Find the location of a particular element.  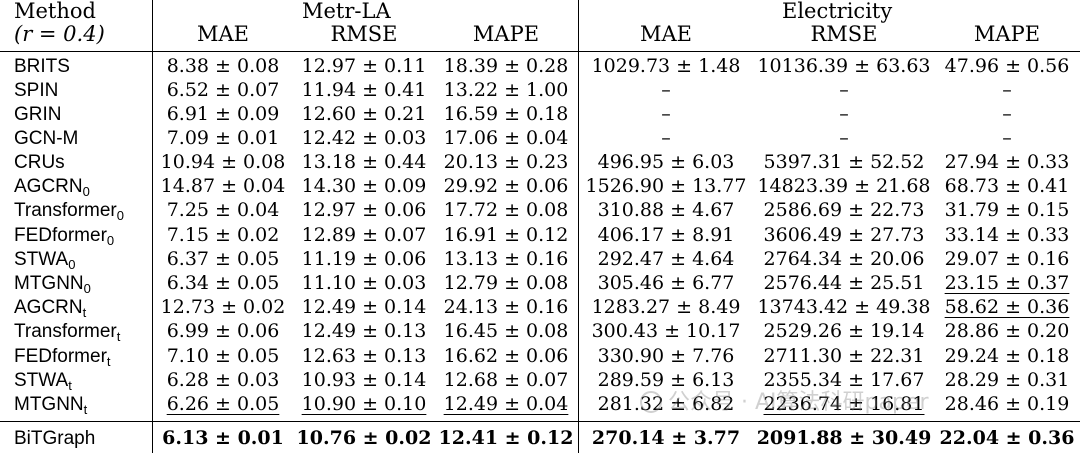

table-cell: 6.99 ± 0.06 is located at coordinates (223, 331).